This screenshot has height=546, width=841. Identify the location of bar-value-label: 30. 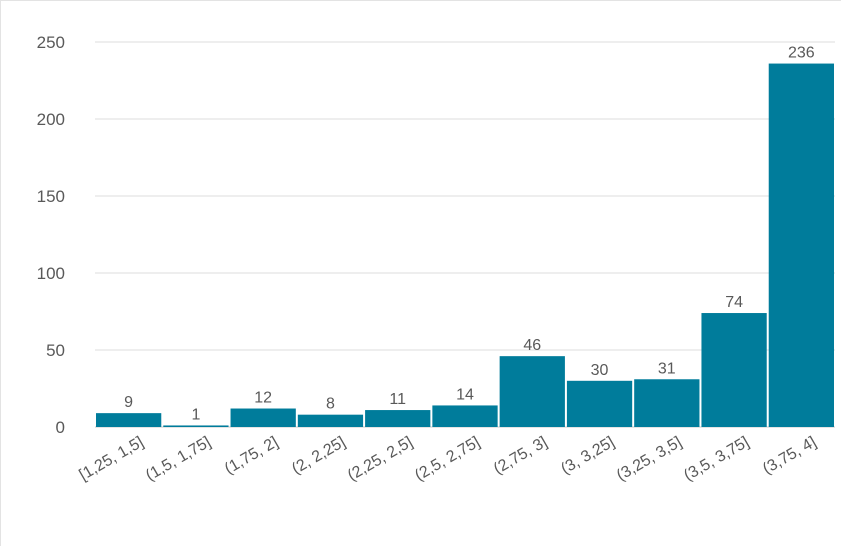
(600, 370).